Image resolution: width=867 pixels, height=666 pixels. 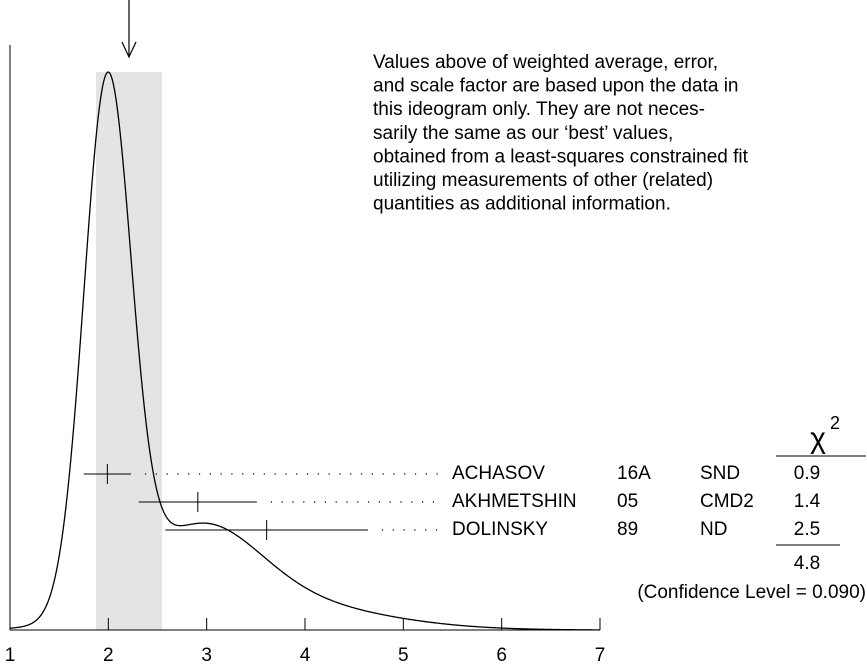 I want to click on measurement-name: DOLINSKY, so click(x=500, y=529).